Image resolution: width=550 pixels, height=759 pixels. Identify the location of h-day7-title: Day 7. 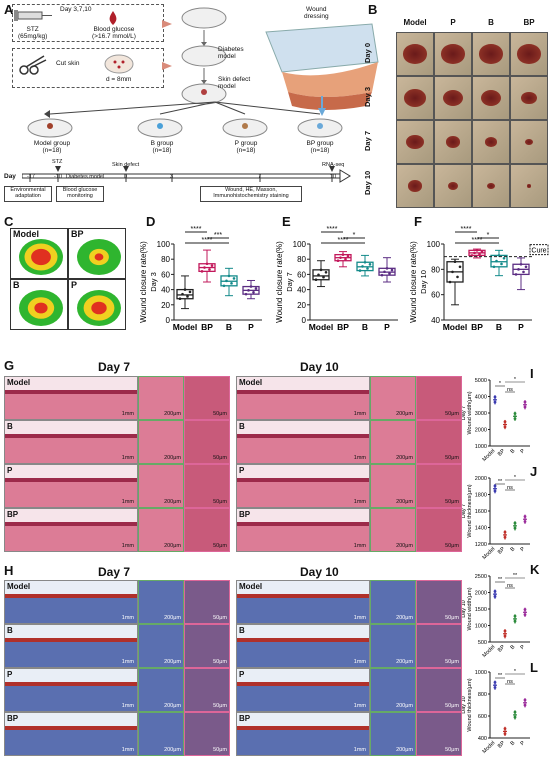
(114, 572).